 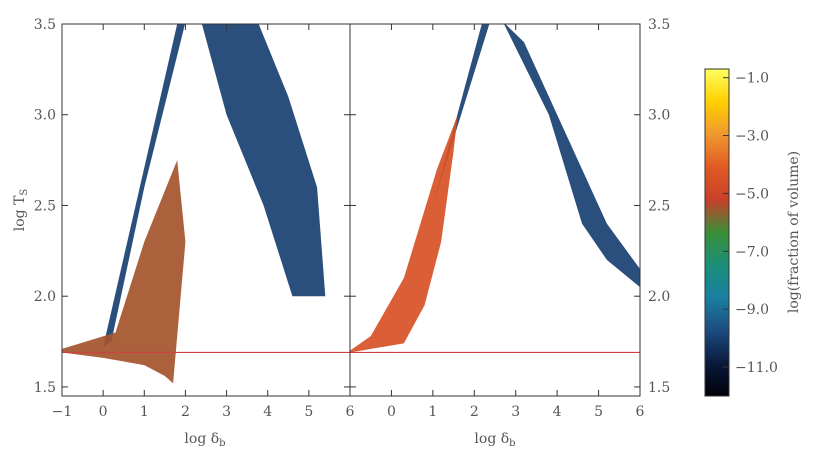 What do you see at coordinates (308, 412) in the screenshot?
I see `left-x-tick-label: 5` at bounding box center [308, 412].